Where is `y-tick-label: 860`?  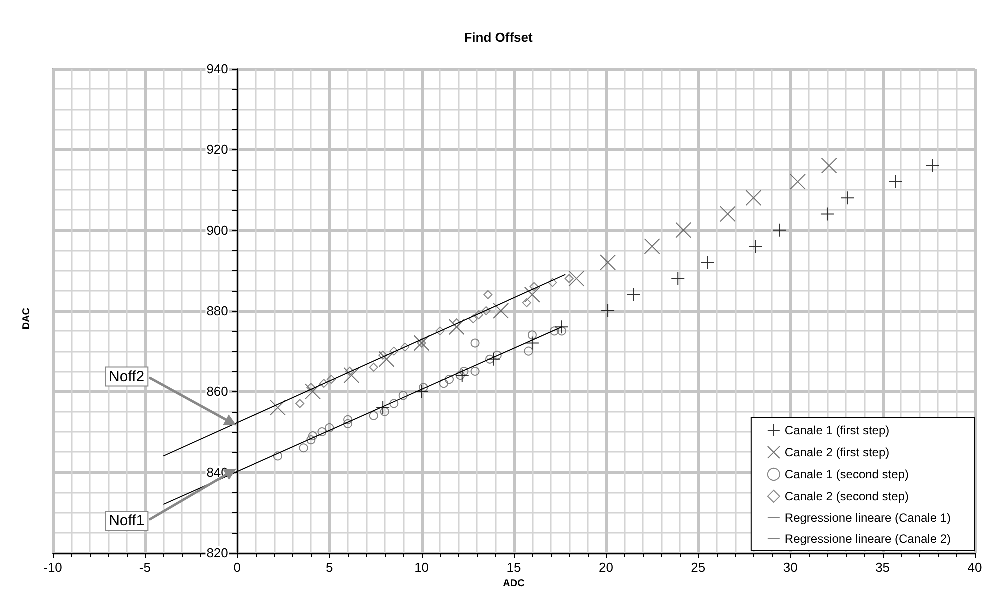
y-tick-label: 860 is located at coordinates (217, 392).